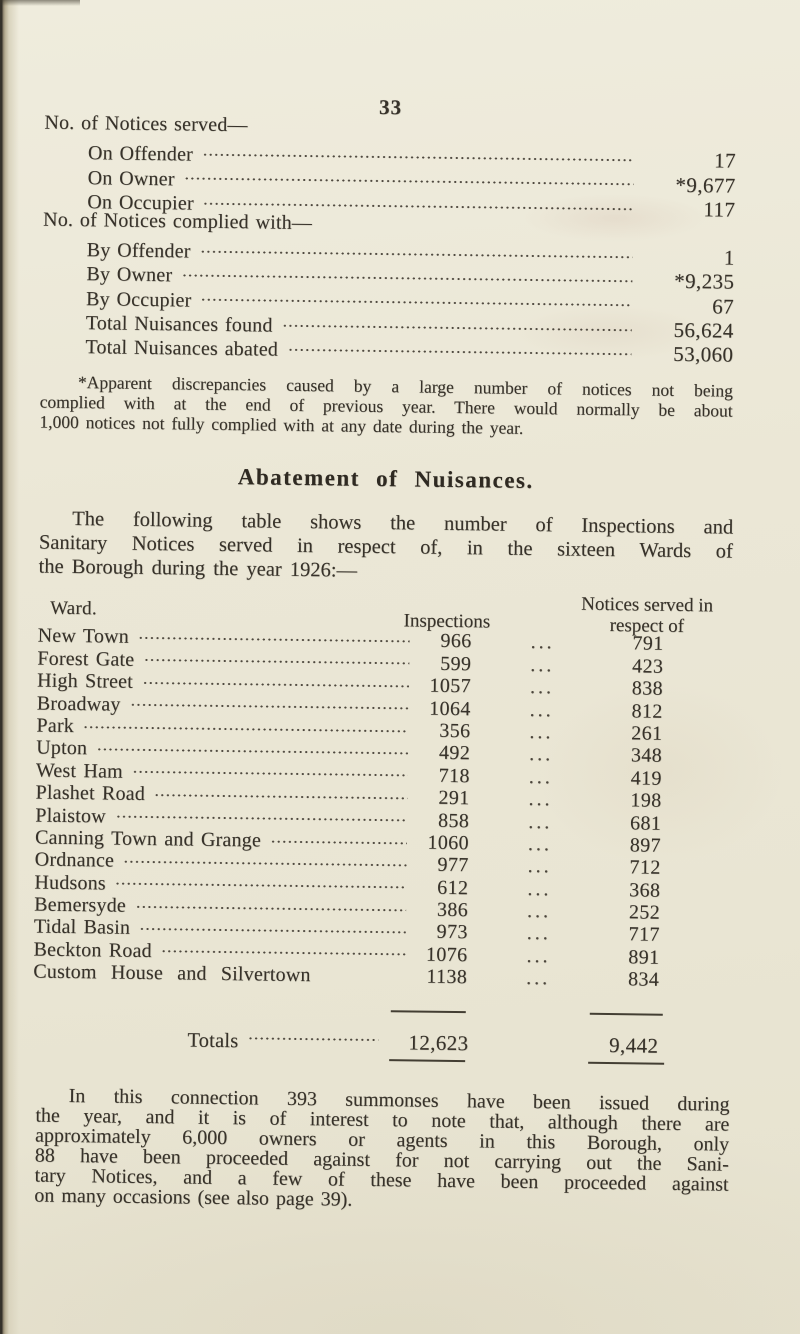  Describe the element at coordinates (177, 221) in the screenshot. I see `list-heading-label: No. of Notices complied with—` at that location.